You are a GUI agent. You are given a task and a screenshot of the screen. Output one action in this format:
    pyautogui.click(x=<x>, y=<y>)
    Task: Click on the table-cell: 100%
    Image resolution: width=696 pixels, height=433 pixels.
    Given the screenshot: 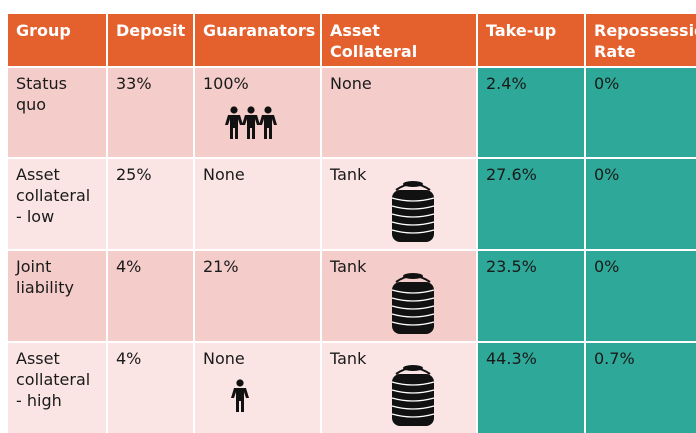 What is the action you would take?
    pyautogui.click(x=257, y=112)
    